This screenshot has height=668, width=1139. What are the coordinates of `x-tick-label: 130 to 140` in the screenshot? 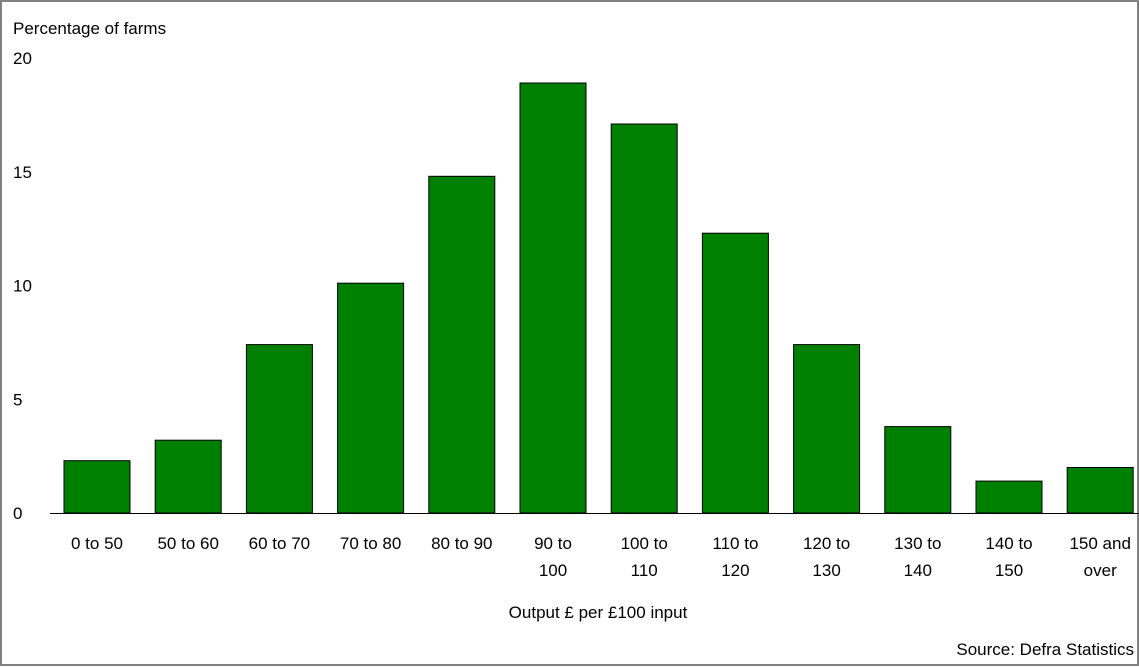 It's located at (917, 557).